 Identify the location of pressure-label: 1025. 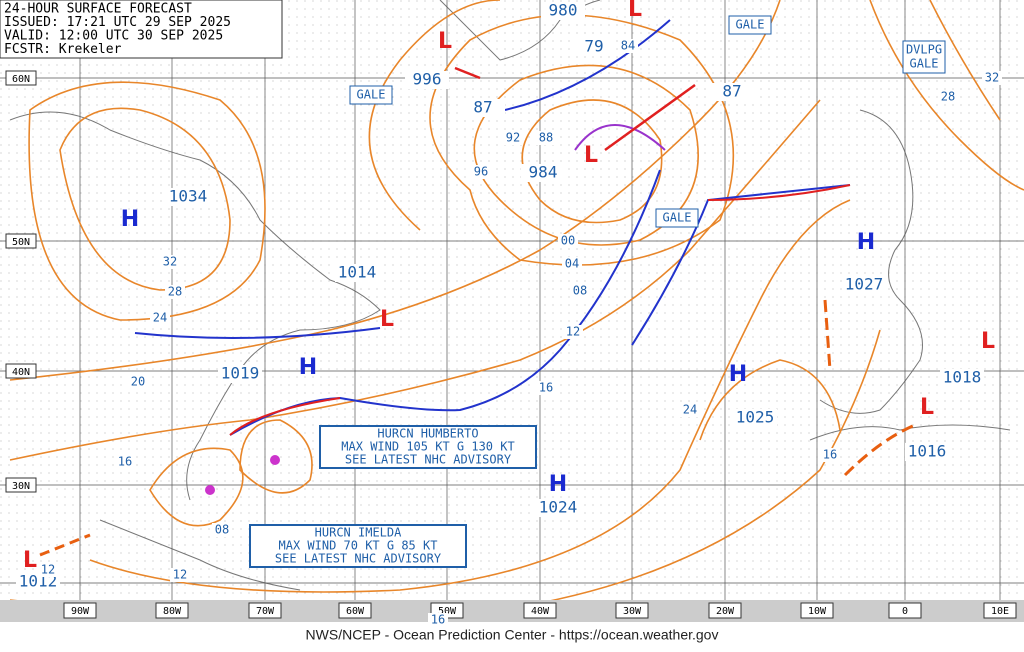
(755, 417).